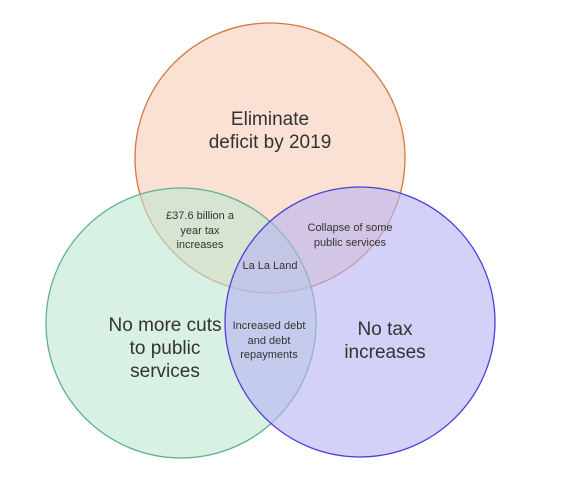  Describe the element at coordinates (200, 231) in the screenshot. I see `intersection-label-tax-increases: £37.6 billion a year tax increases` at that location.